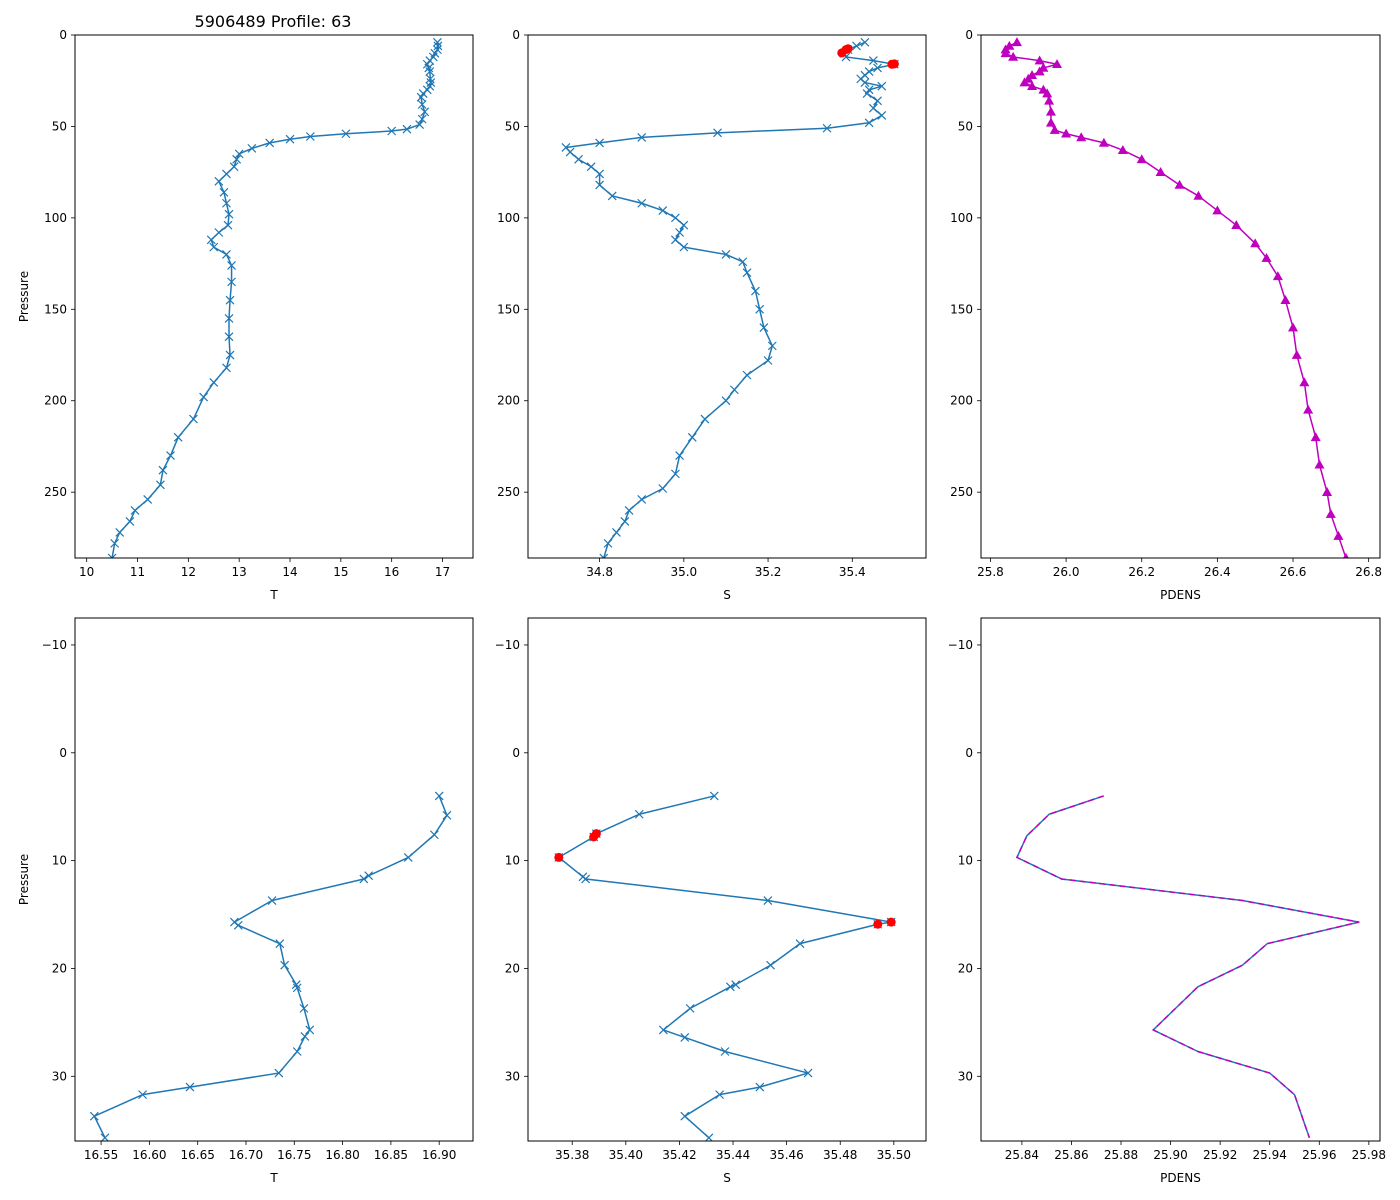 This screenshot has width=1400, height=1200. I want to click on y-tick-label: 100, so click(55, 218).